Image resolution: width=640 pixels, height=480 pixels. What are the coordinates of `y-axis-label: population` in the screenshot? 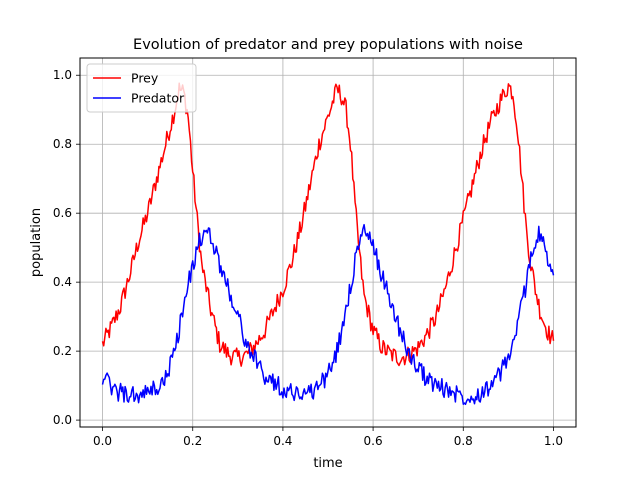 It's located at (36, 242).